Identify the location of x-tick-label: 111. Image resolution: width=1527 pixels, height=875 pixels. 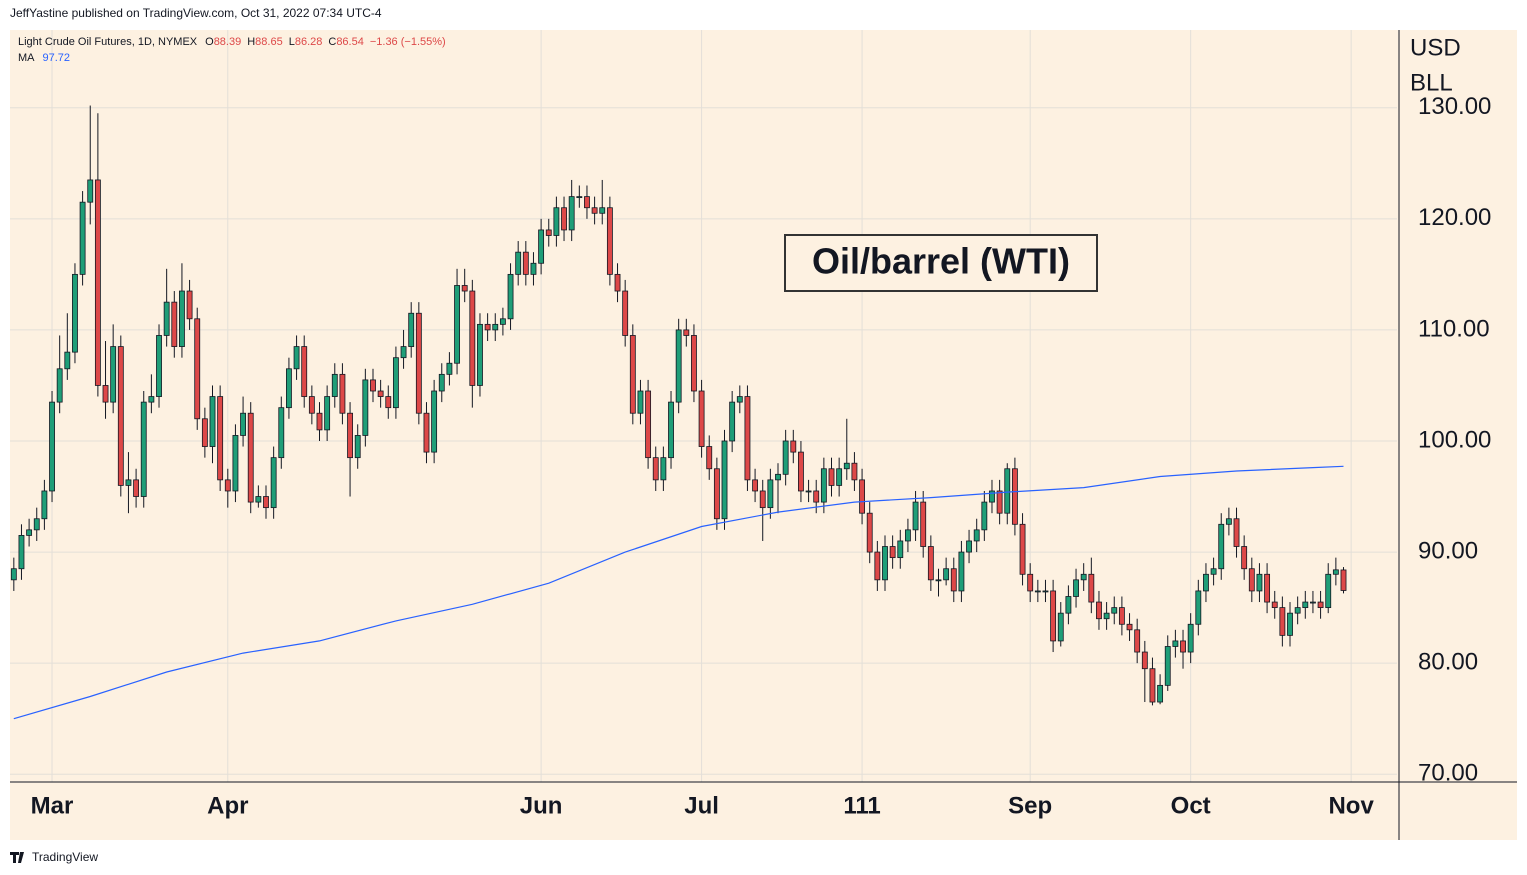
(861, 805).